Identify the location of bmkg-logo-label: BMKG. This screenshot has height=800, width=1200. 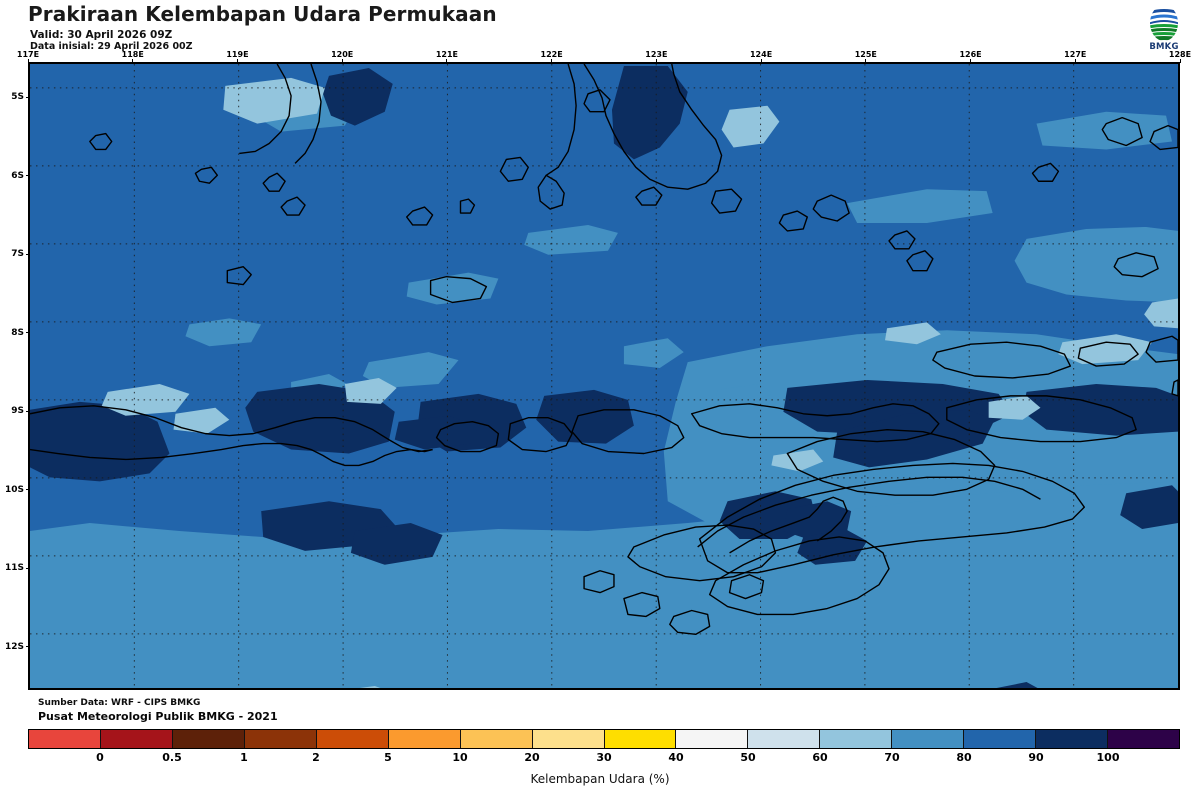
(1164, 47).